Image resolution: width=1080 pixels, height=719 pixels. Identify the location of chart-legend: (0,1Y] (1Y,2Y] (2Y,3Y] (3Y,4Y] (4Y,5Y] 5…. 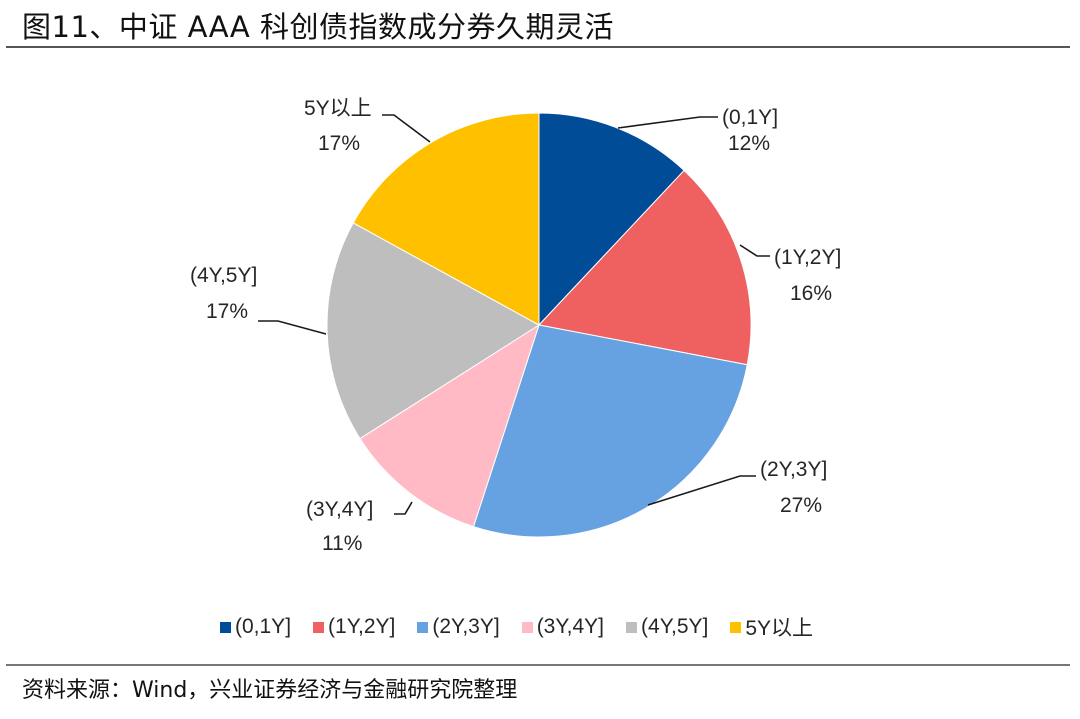
(516, 627).